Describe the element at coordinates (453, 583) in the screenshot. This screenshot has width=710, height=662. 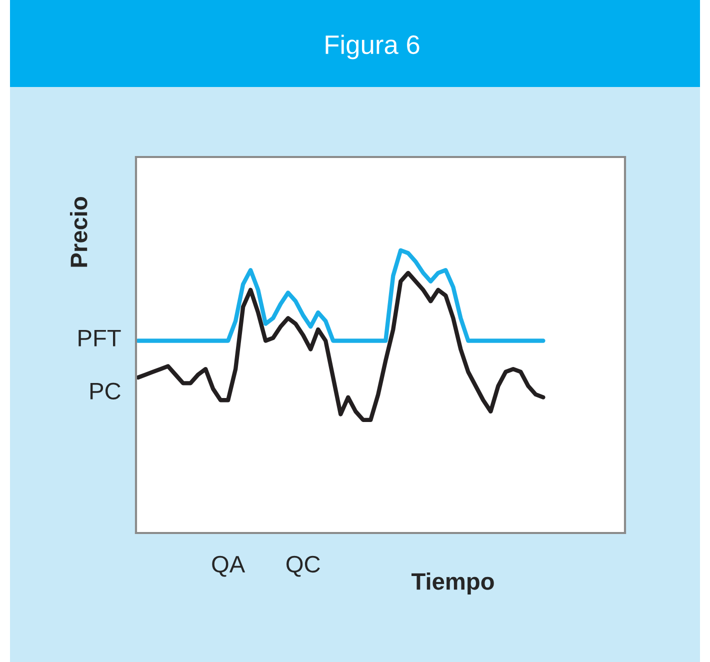
I see `x-axis-title: Tiempo` at that location.